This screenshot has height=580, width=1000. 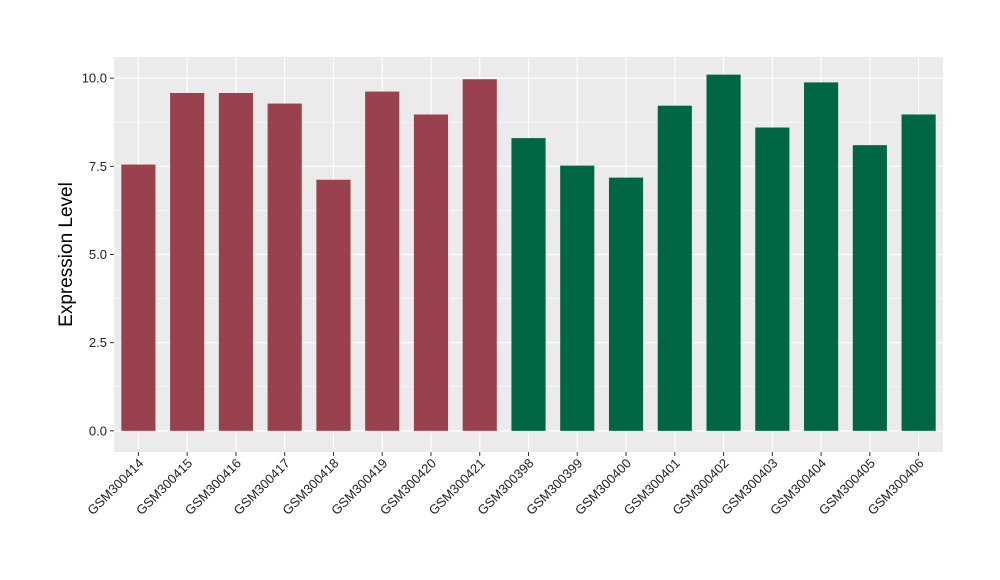 I want to click on bar-GSM300400, so click(x=626, y=304).